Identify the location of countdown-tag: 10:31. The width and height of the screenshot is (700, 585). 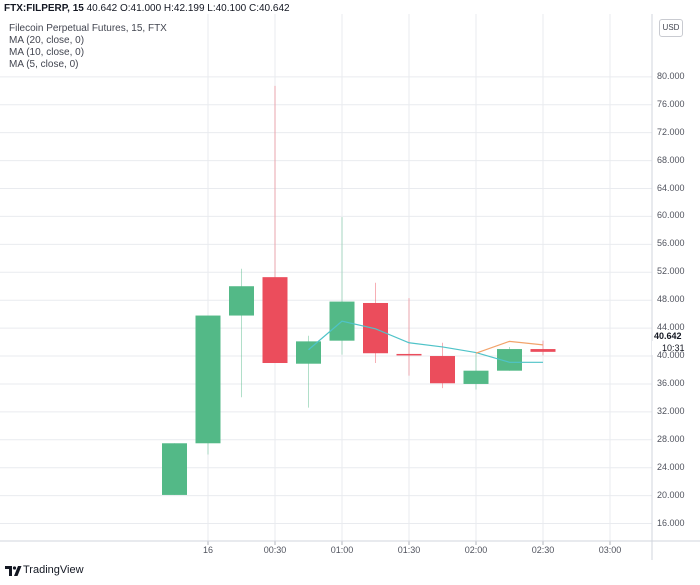
(673, 348).